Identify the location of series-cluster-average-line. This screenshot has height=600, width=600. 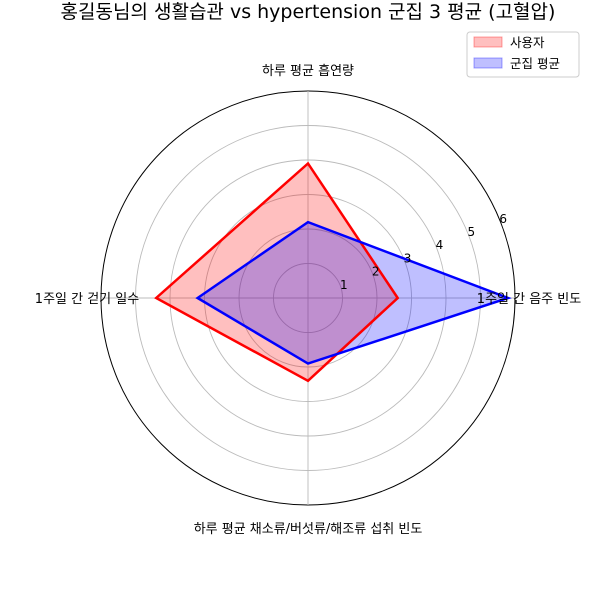
(353, 292).